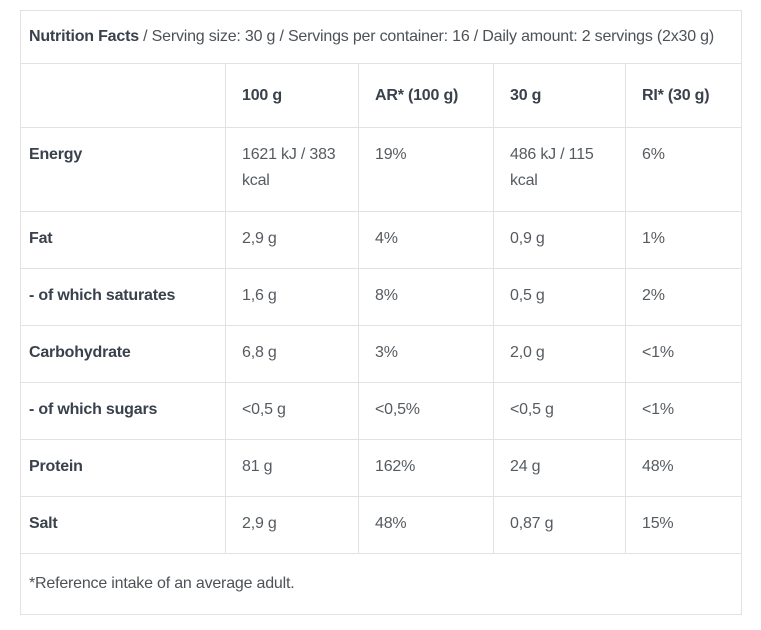 The image size is (761, 630). Describe the element at coordinates (559, 354) in the screenshot. I see `cell-30g: 2,0 g` at that location.